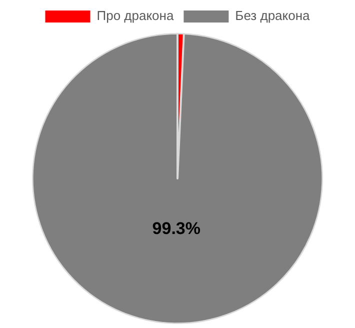 The height and width of the screenshot is (328, 355). I want to click on legend-label: Без дракона, so click(273, 16).